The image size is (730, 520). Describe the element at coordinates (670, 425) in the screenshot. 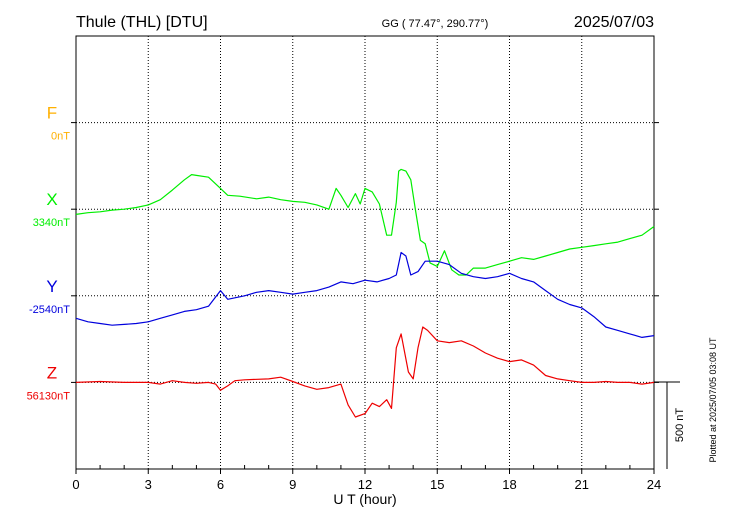

I see `scale-bar: 500 nT` at that location.